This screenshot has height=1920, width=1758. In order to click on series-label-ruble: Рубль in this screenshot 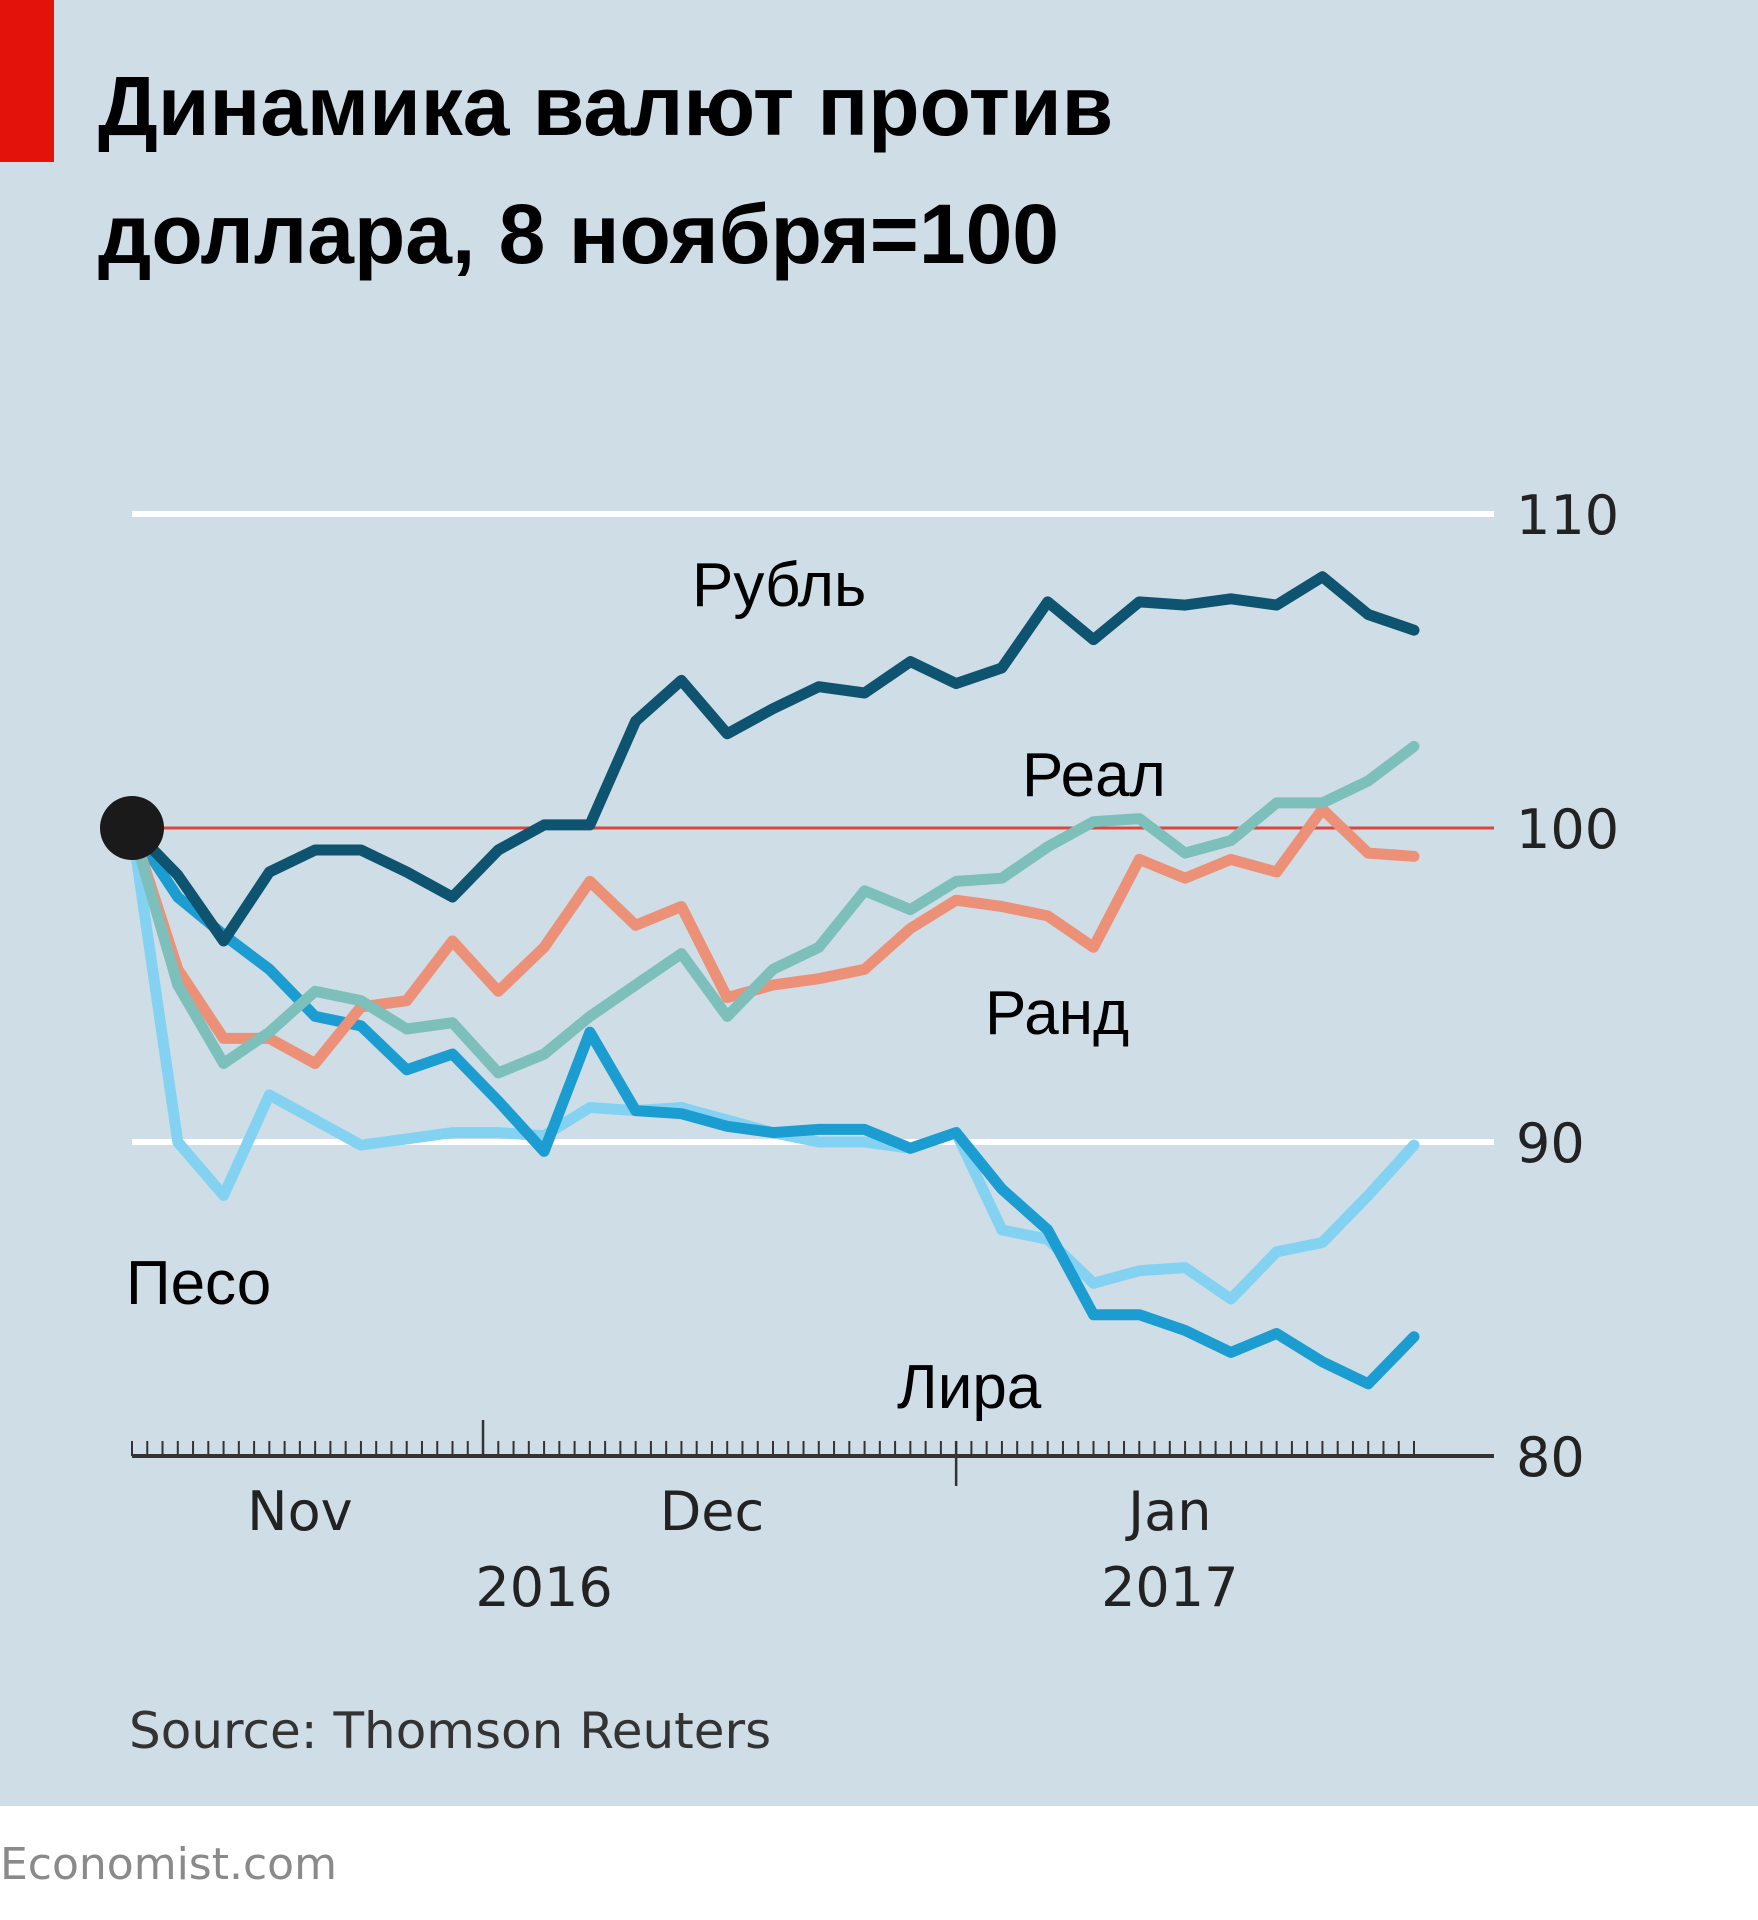, I will do `click(779, 585)`.